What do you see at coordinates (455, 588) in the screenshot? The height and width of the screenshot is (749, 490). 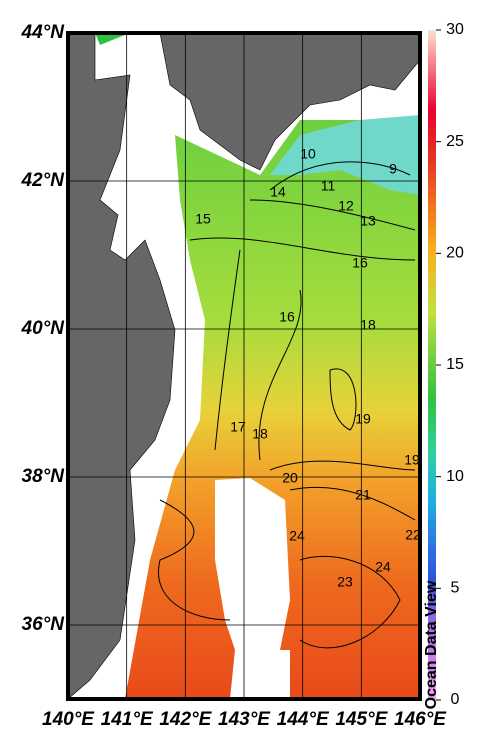 I see `colorbar-tick-label: 5` at bounding box center [455, 588].